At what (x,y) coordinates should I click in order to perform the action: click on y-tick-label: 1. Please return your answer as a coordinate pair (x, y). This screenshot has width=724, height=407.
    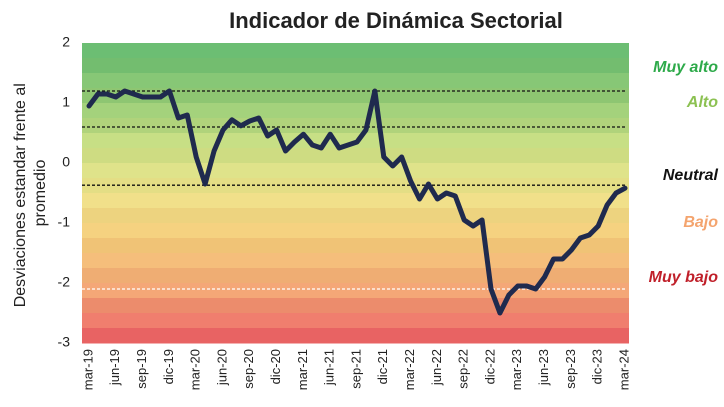
    Looking at the image, I should click on (66, 102).